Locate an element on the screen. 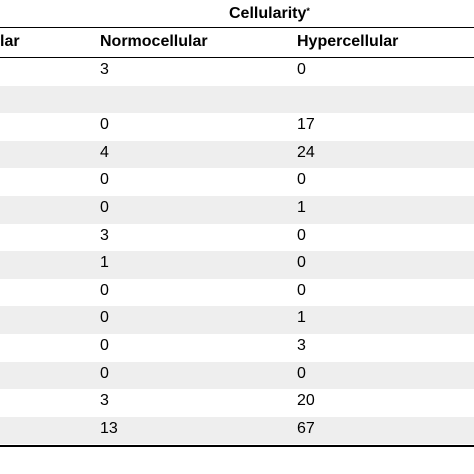 The height and width of the screenshot is (474, 474). table-row: 3 20 is located at coordinates (237, 403).